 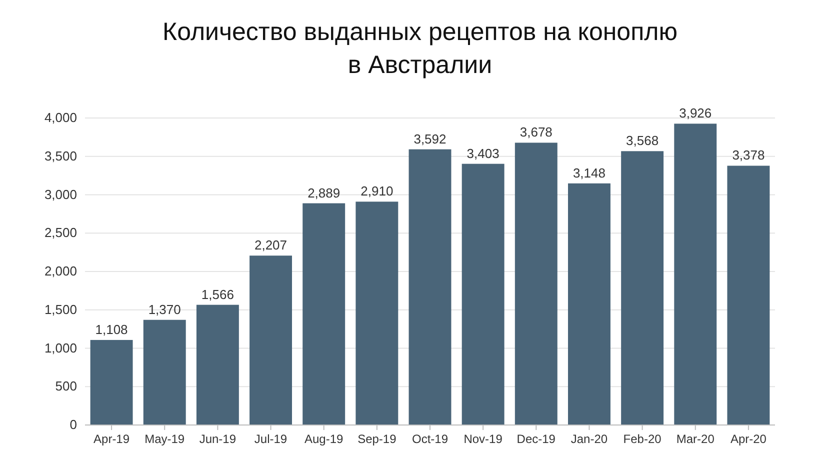 What do you see at coordinates (217, 294) in the screenshot?
I see `data-label: 1,566` at bounding box center [217, 294].